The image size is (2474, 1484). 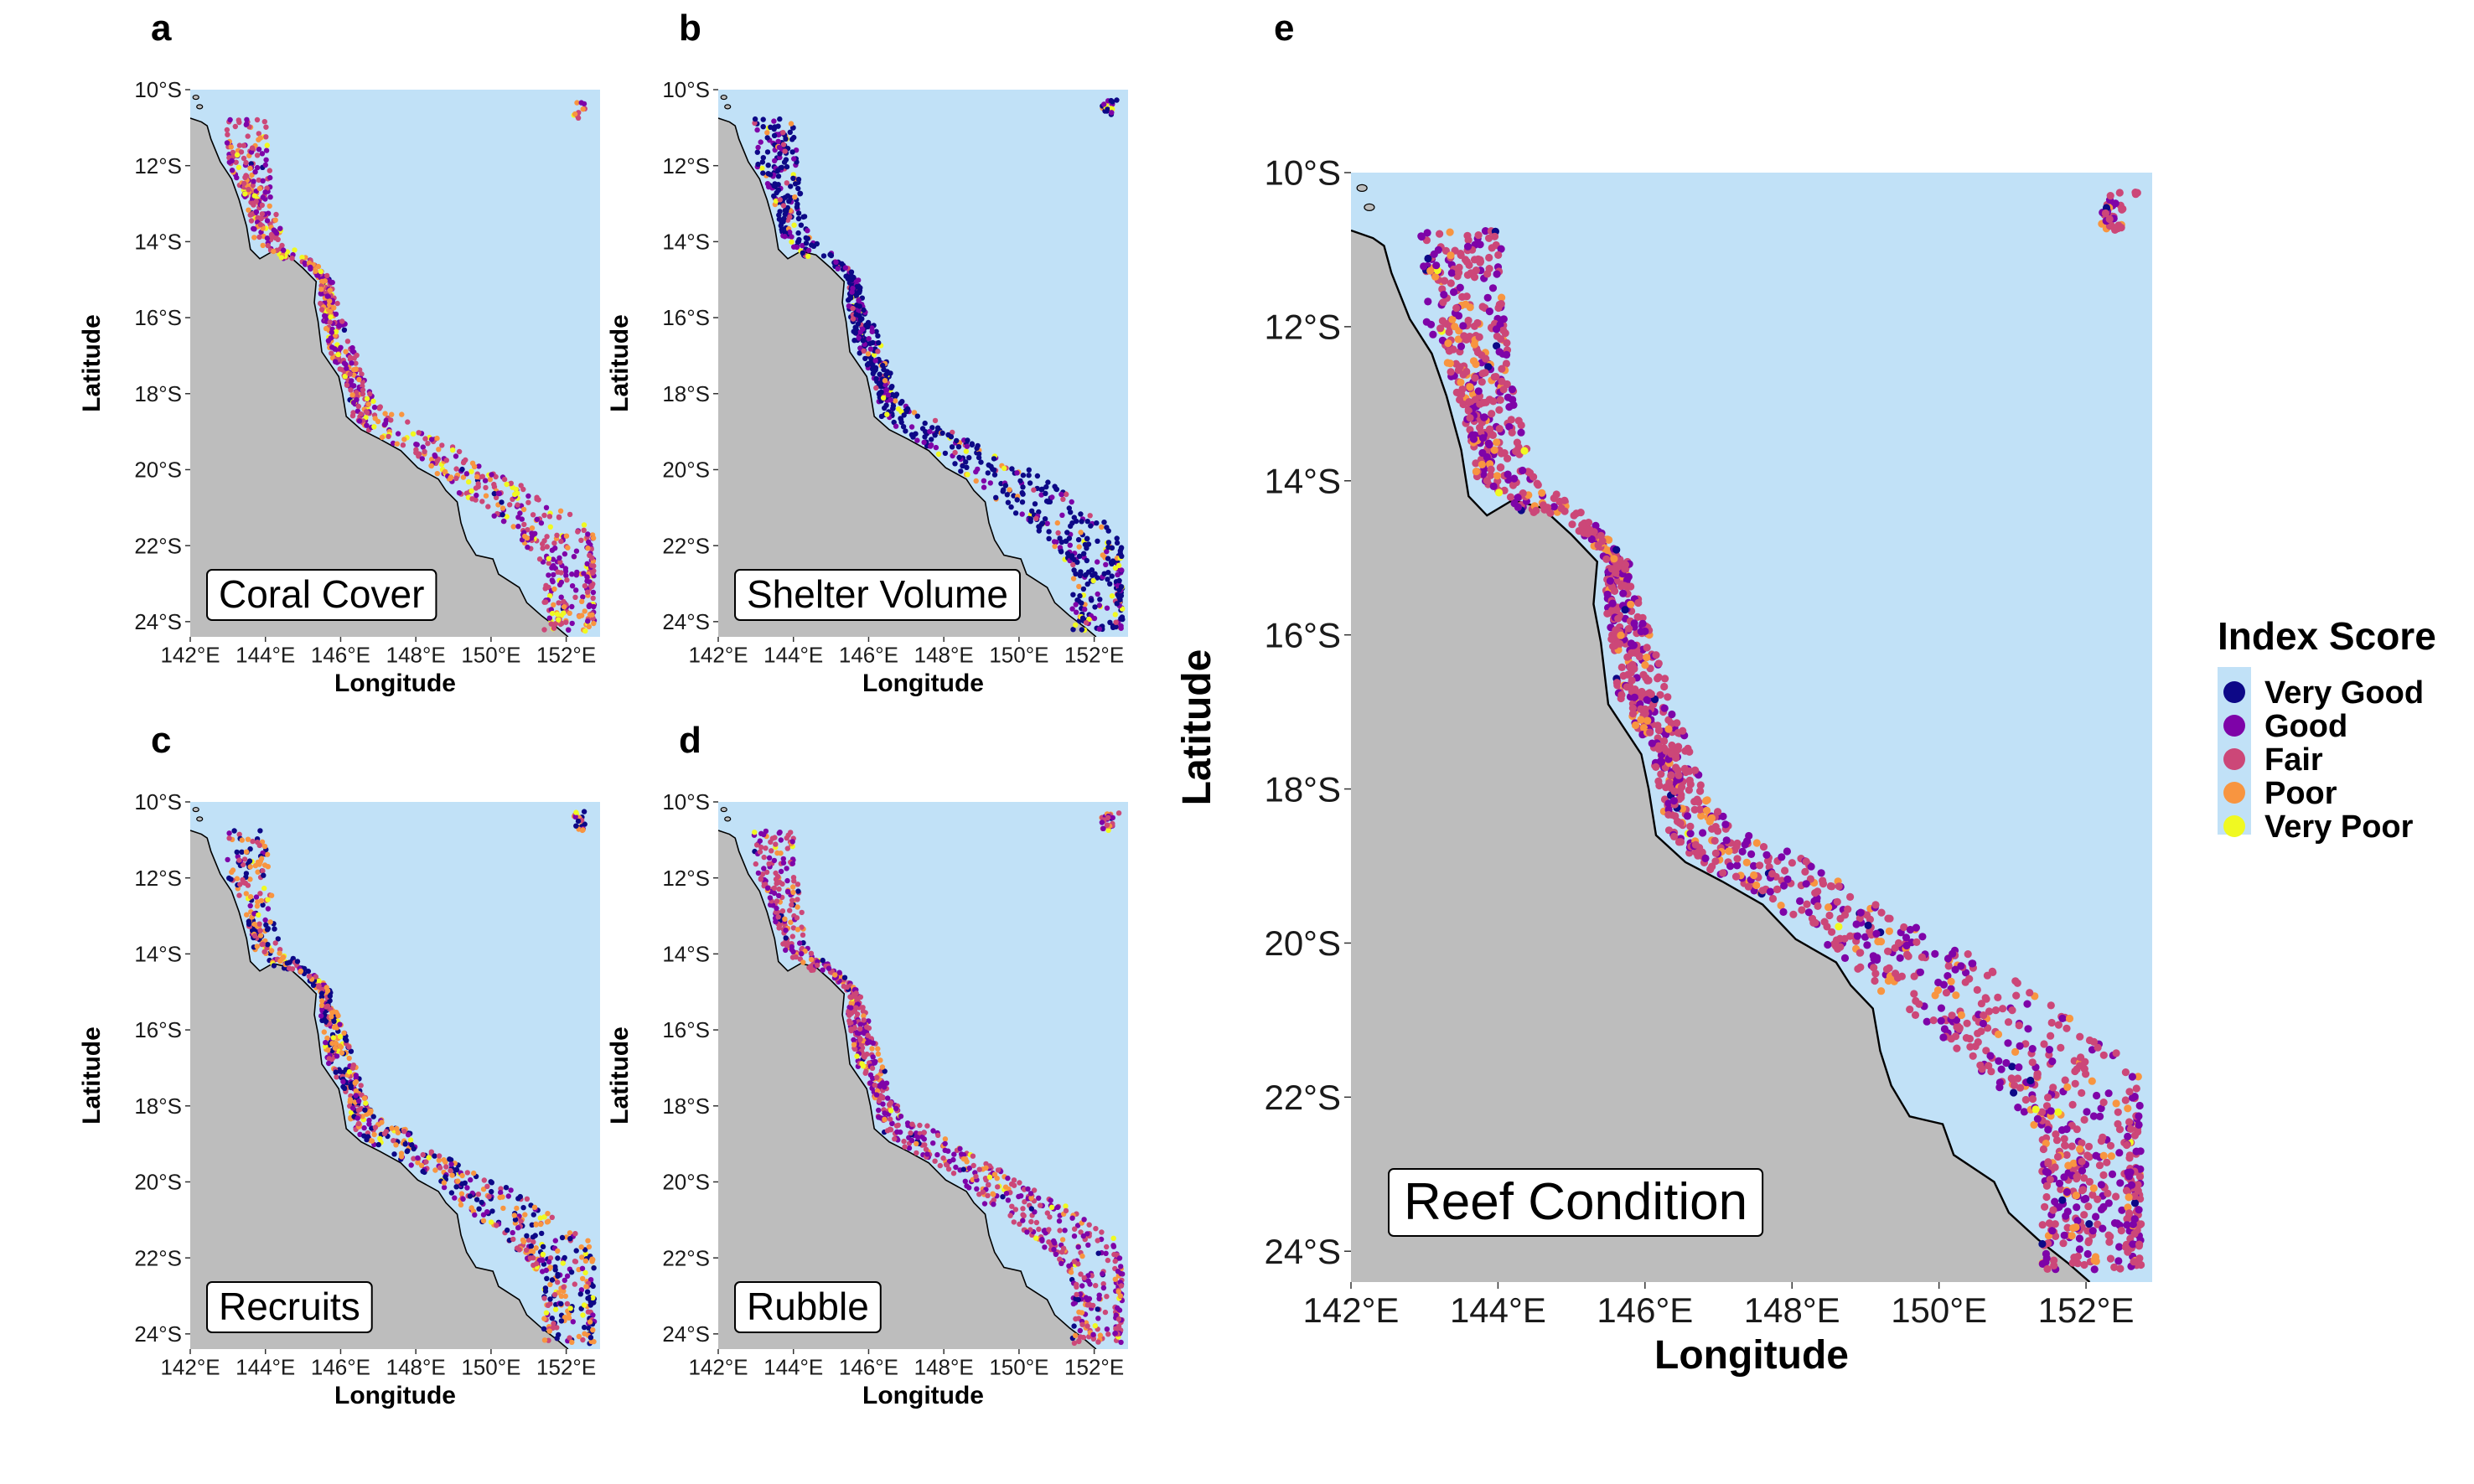 What do you see at coordinates (1094, 1367) in the screenshot?
I see `x-tick-label: 152°E` at bounding box center [1094, 1367].